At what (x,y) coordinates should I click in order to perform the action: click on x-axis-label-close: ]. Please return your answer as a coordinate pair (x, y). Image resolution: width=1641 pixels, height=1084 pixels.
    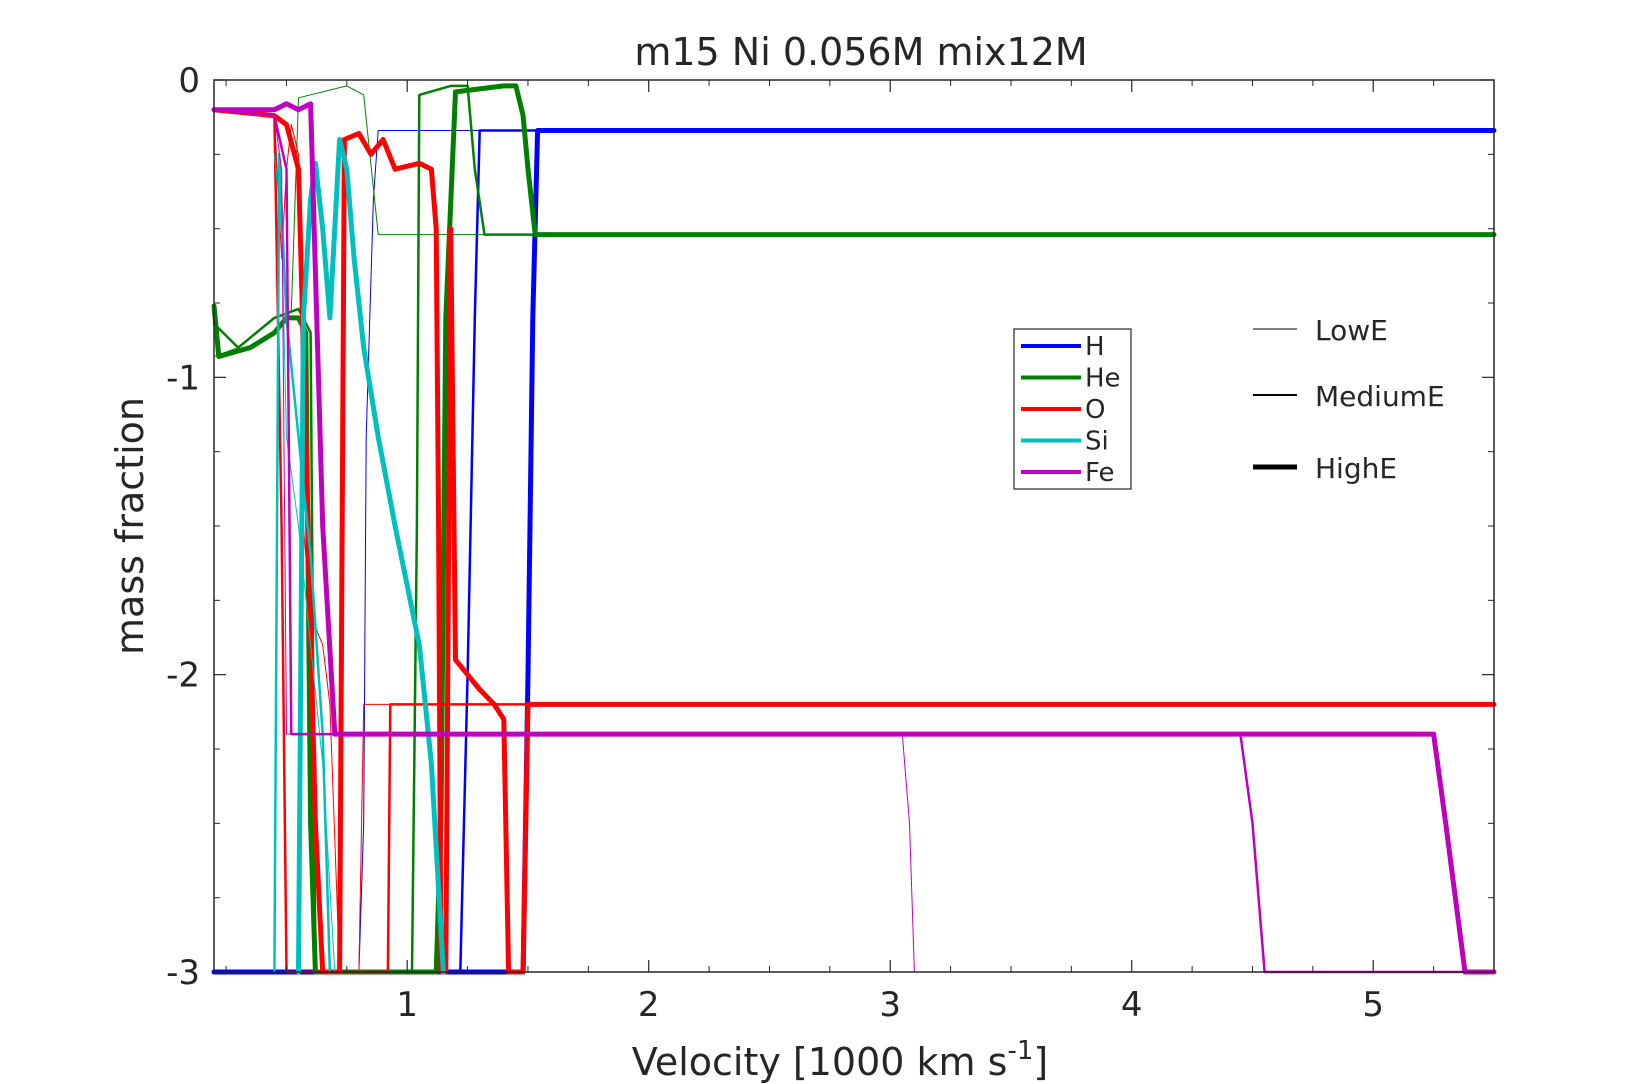
    Looking at the image, I should click on (1040, 1062).